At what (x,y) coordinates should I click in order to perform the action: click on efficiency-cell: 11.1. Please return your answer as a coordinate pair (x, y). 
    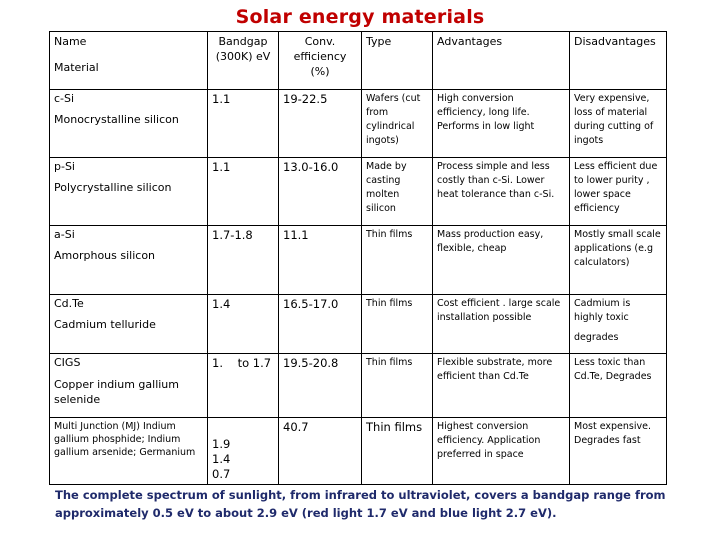
    Looking at the image, I should click on (320, 260).